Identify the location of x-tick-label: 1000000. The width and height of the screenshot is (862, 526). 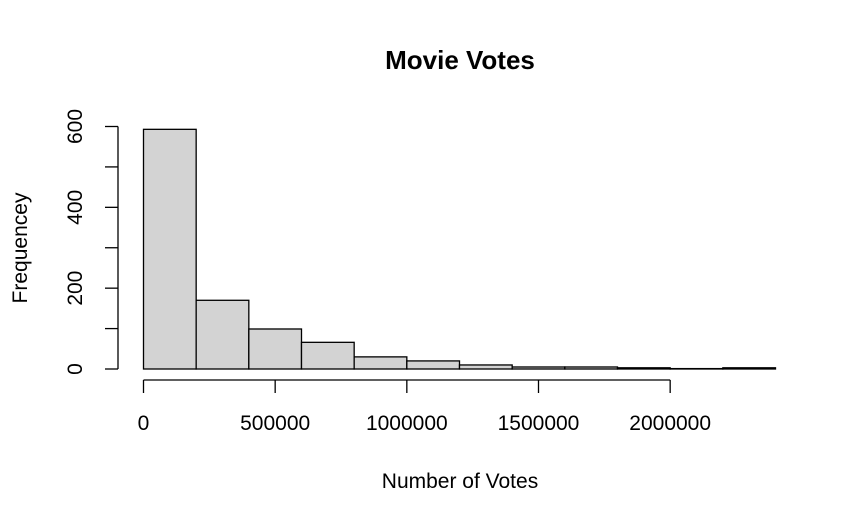
(407, 423).